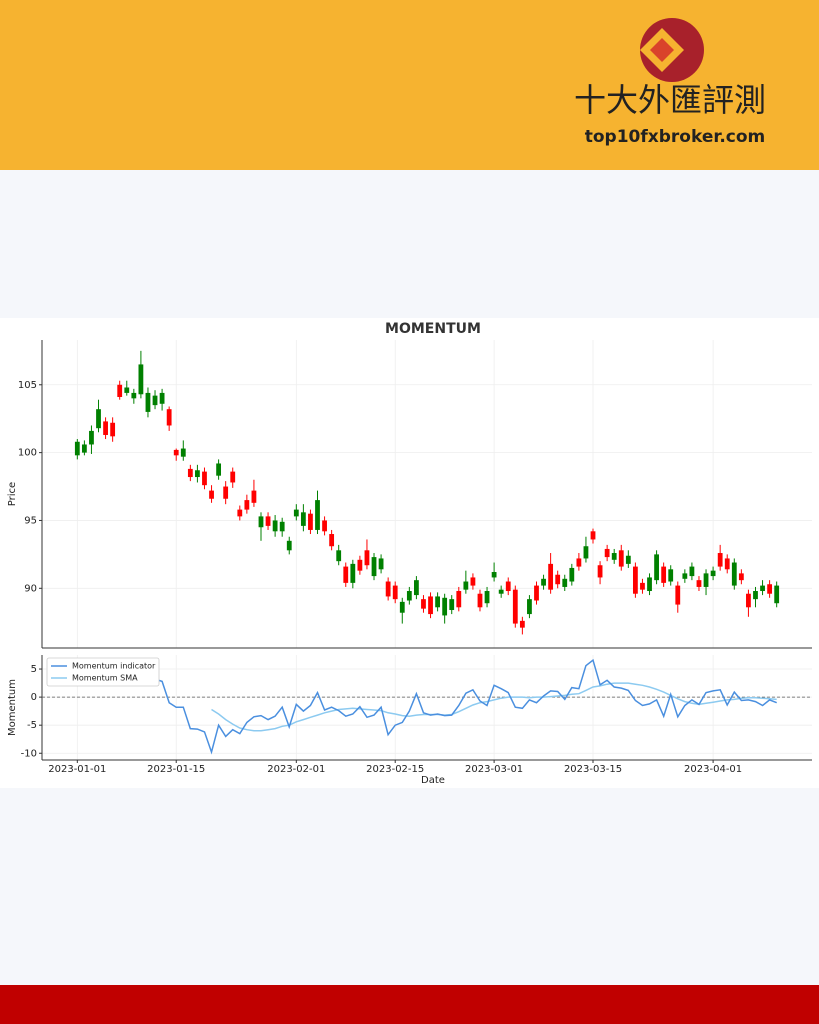  What do you see at coordinates (670, 100) in the screenshot?
I see `brand: 十大外匯評測` at bounding box center [670, 100].